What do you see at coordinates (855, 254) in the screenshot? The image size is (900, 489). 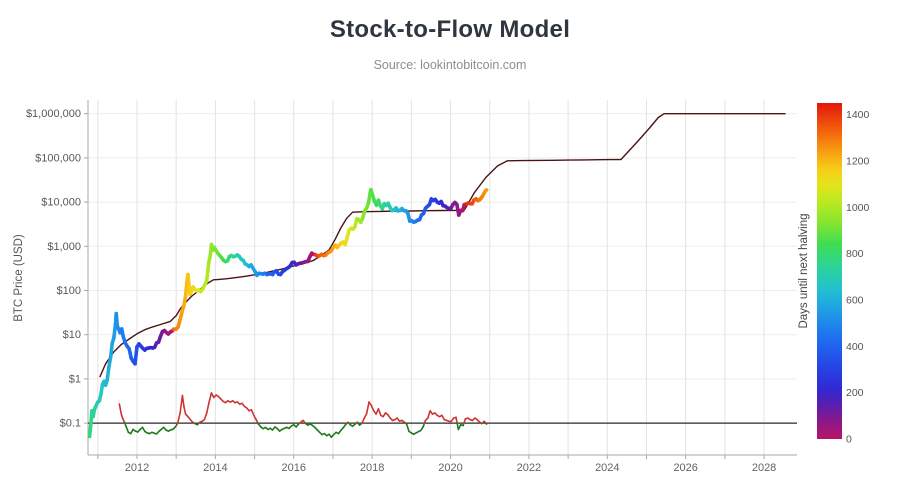 I see `colorbar-tick-label: 800` at bounding box center [855, 254].